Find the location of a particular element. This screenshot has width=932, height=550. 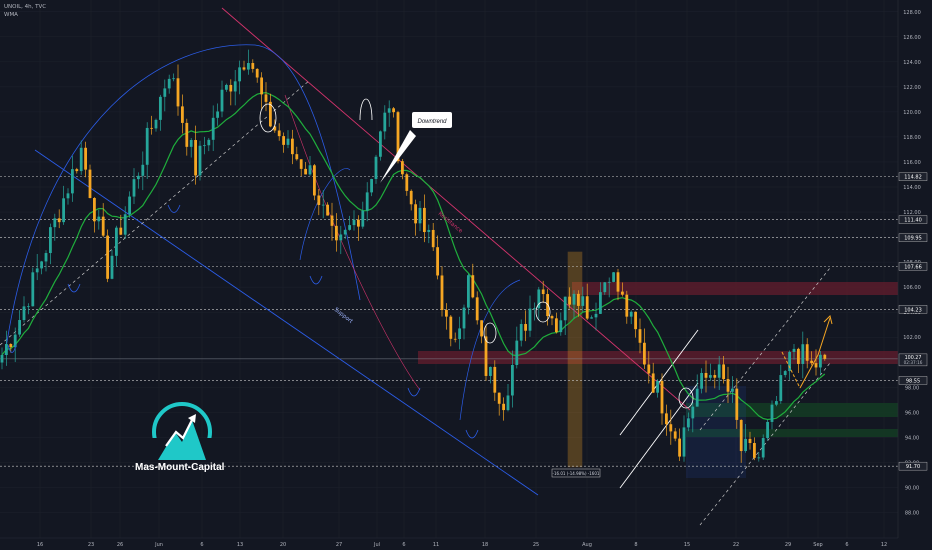

x-tick-label: 29 is located at coordinates (788, 545).